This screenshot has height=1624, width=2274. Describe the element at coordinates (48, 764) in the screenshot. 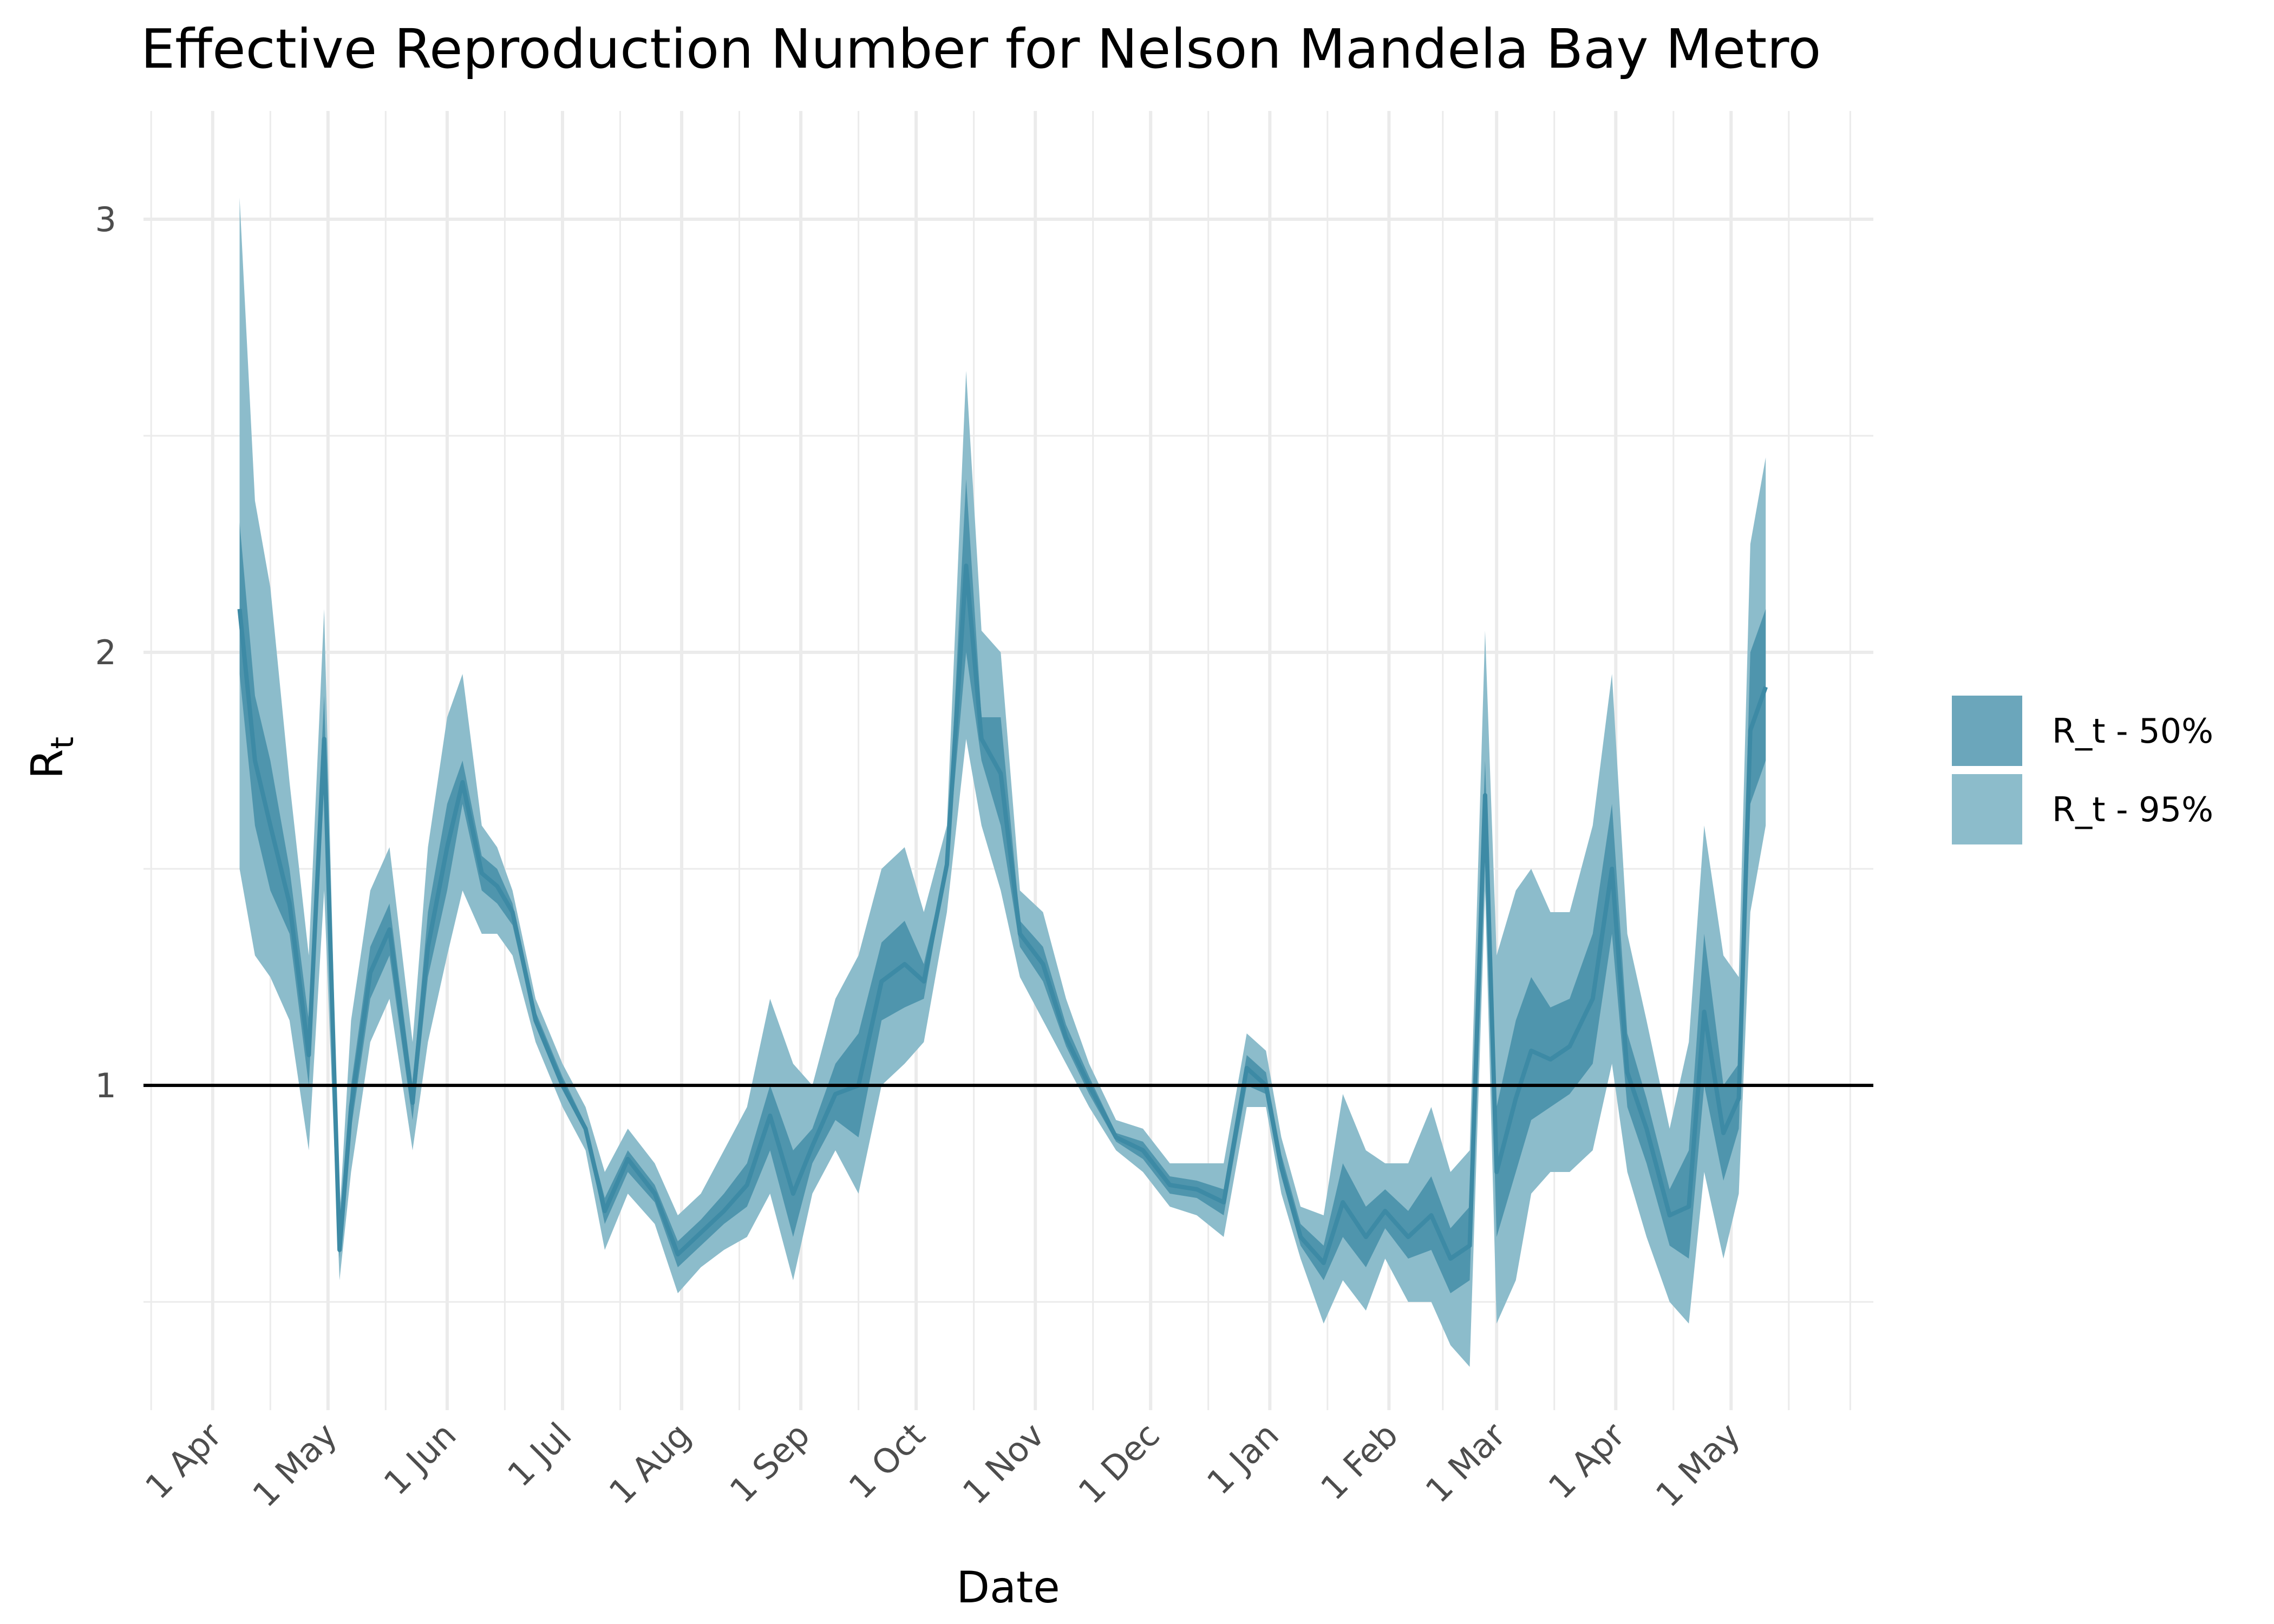

I see `y-axis-label-main: R` at that location.